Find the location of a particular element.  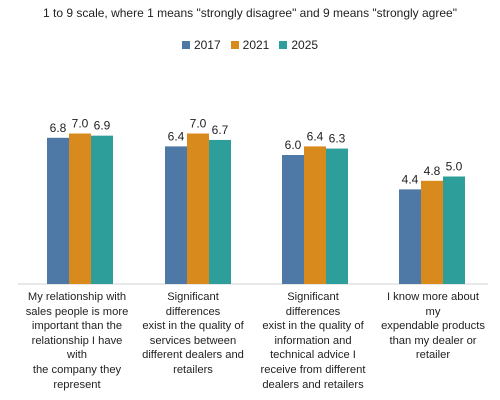

legend-item-2021: 2021 is located at coordinates (250, 45).